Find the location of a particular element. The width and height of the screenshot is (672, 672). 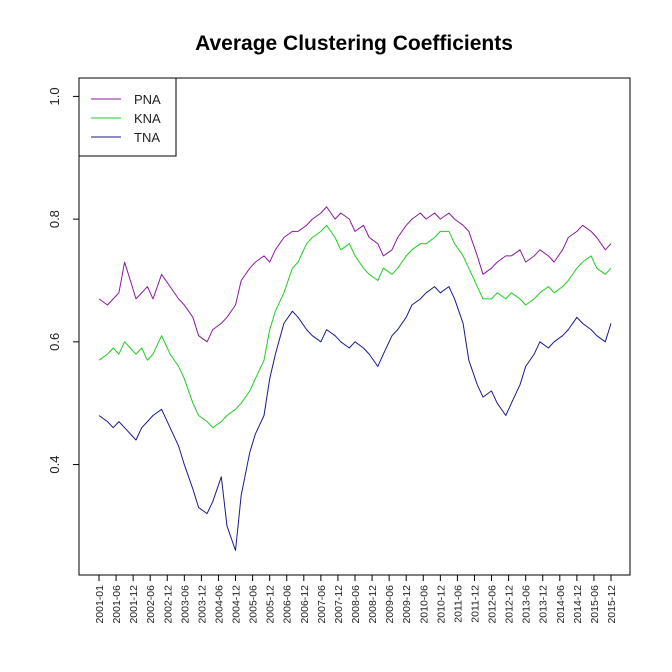

x-tick-label: 2008-06 is located at coordinates (356, 604).